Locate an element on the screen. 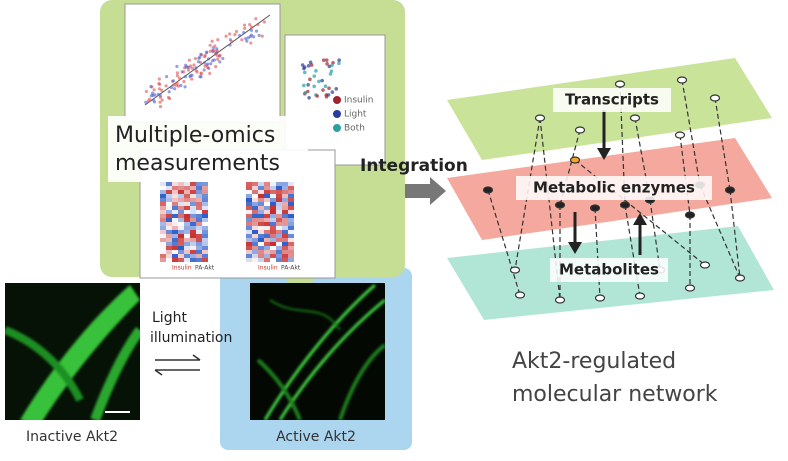 The height and width of the screenshot is (461, 788). integration-label: Integration is located at coordinates (414, 166).